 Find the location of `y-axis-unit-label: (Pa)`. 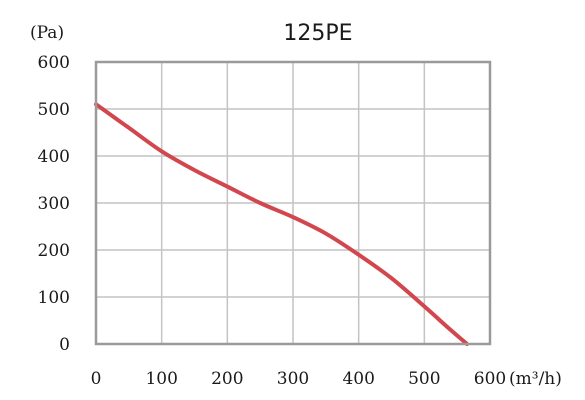

y-axis-unit-label: (Pa) is located at coordinates (47, 33).